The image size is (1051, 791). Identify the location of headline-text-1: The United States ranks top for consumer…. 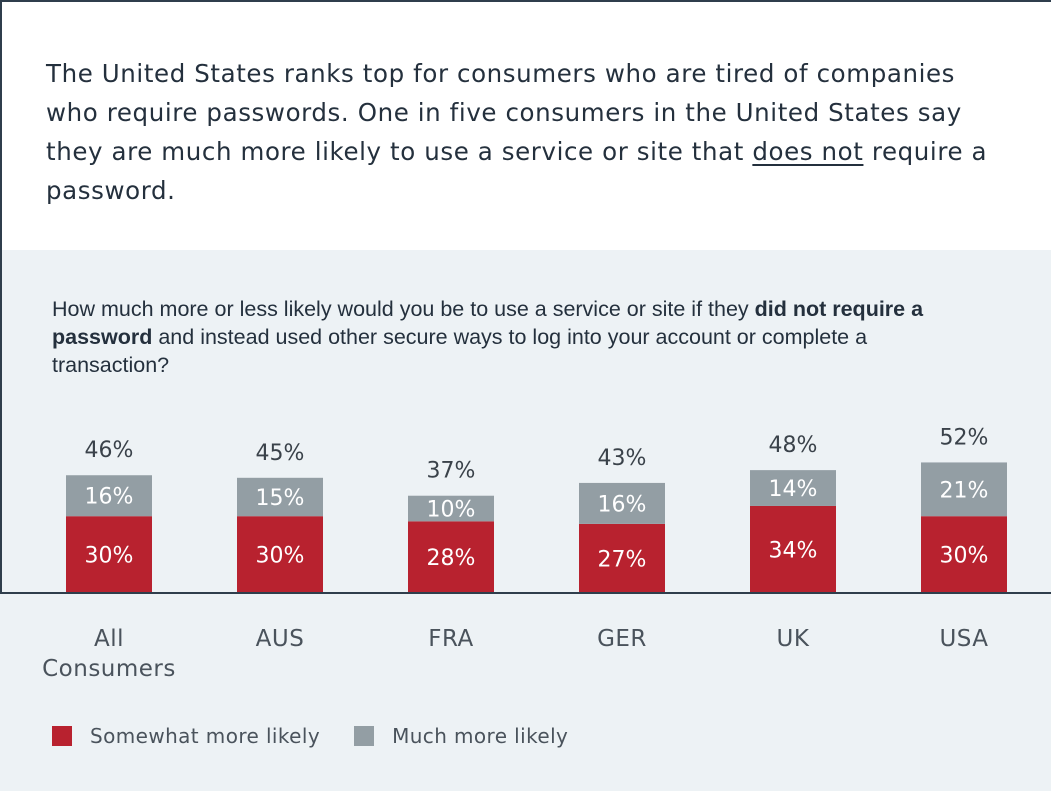
(504, 112).